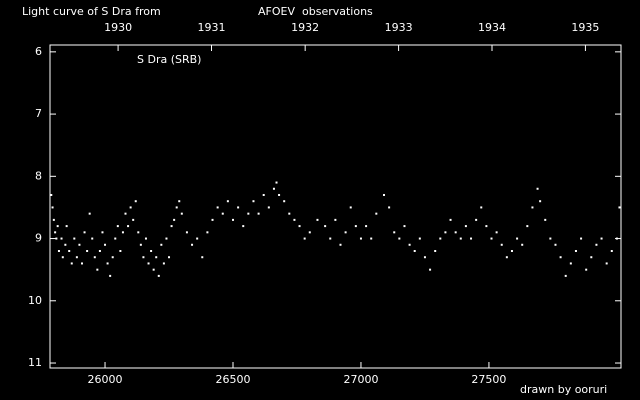  I want to click on y-tick-label: 6, so click(38, 51).